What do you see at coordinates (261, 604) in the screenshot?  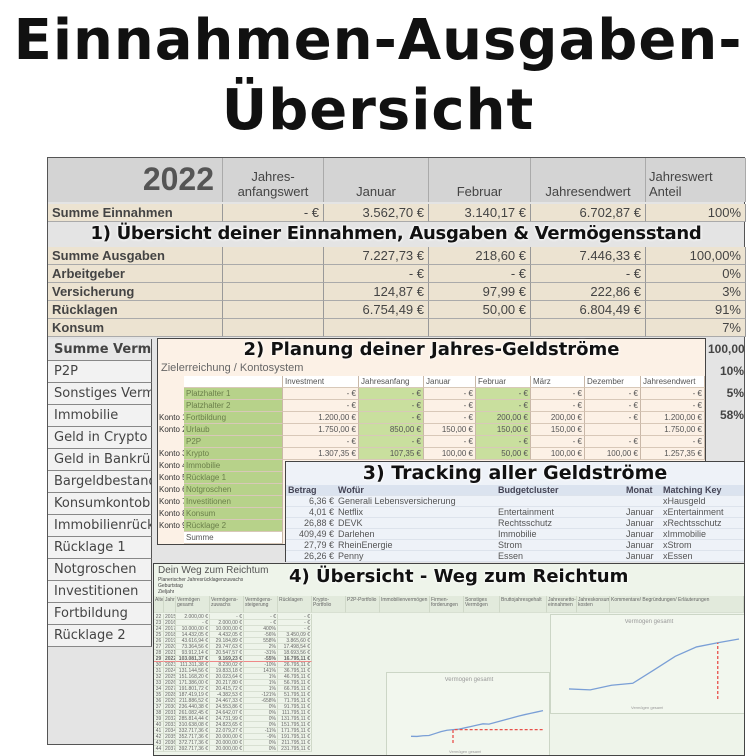 I see `column-header: Vermögens-steigerung` at bounding box center [261, 604].